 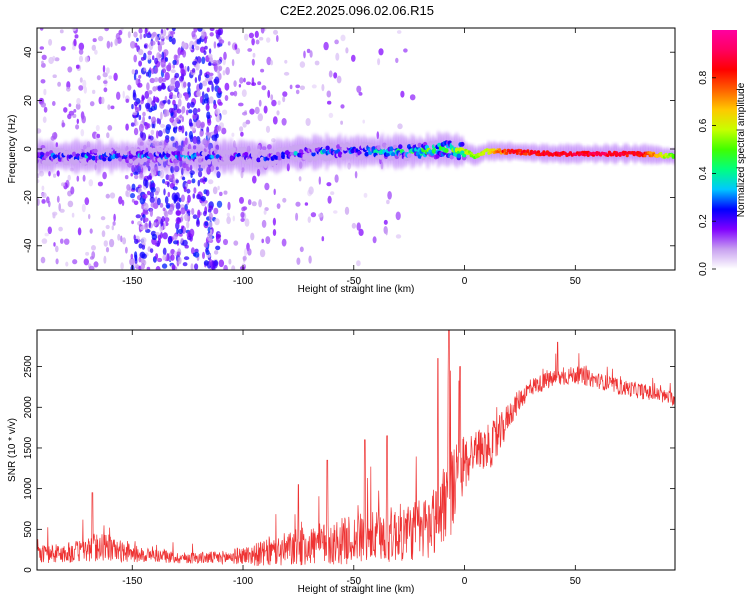 I want to click on spectrogram-ridge, so click(x=356, y=153).